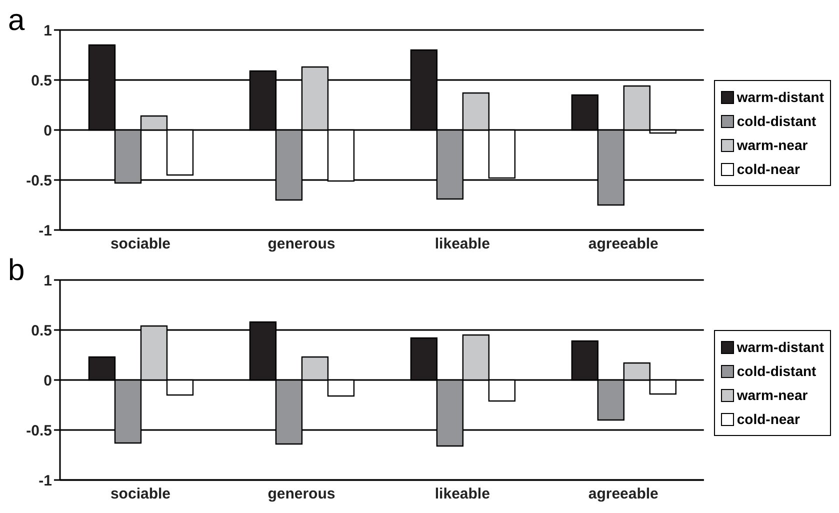 Image resolution: width=839 pixels, height=513 pixels. I want to click on chart-title: a, so click(16, 21).